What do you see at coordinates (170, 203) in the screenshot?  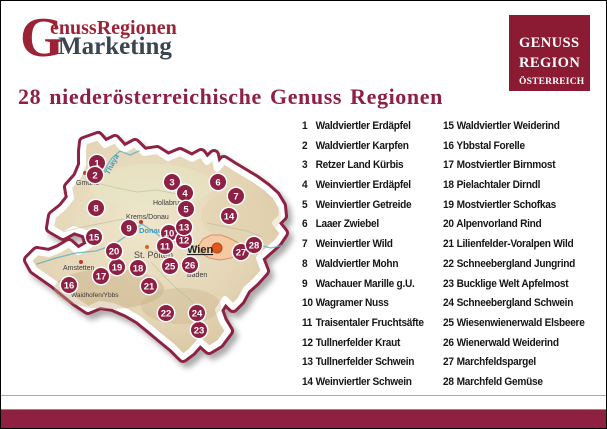 I see `town-label-hollabrunn: Hollabrunn` at bounding box center [170, 203].